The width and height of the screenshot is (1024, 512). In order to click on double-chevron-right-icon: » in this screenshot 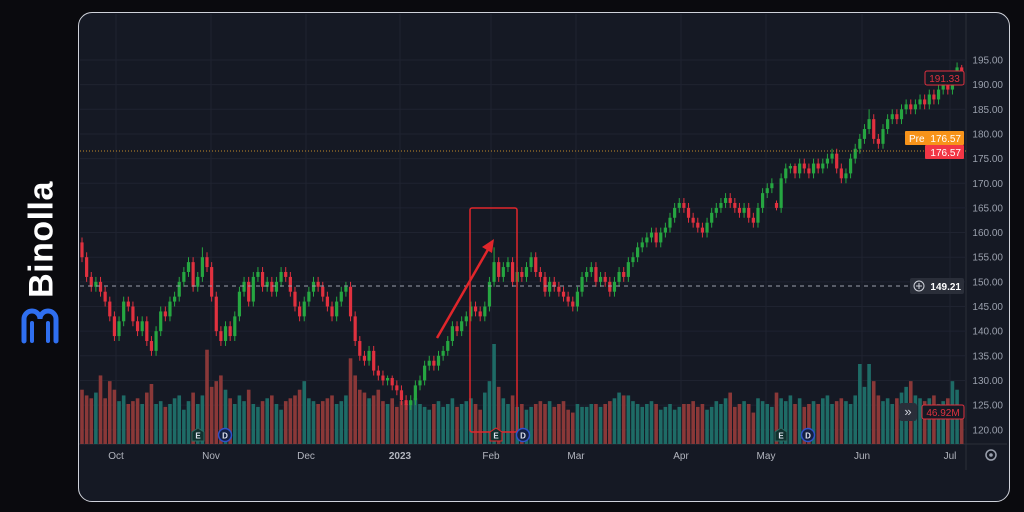, I will do `click(907, 411)`.